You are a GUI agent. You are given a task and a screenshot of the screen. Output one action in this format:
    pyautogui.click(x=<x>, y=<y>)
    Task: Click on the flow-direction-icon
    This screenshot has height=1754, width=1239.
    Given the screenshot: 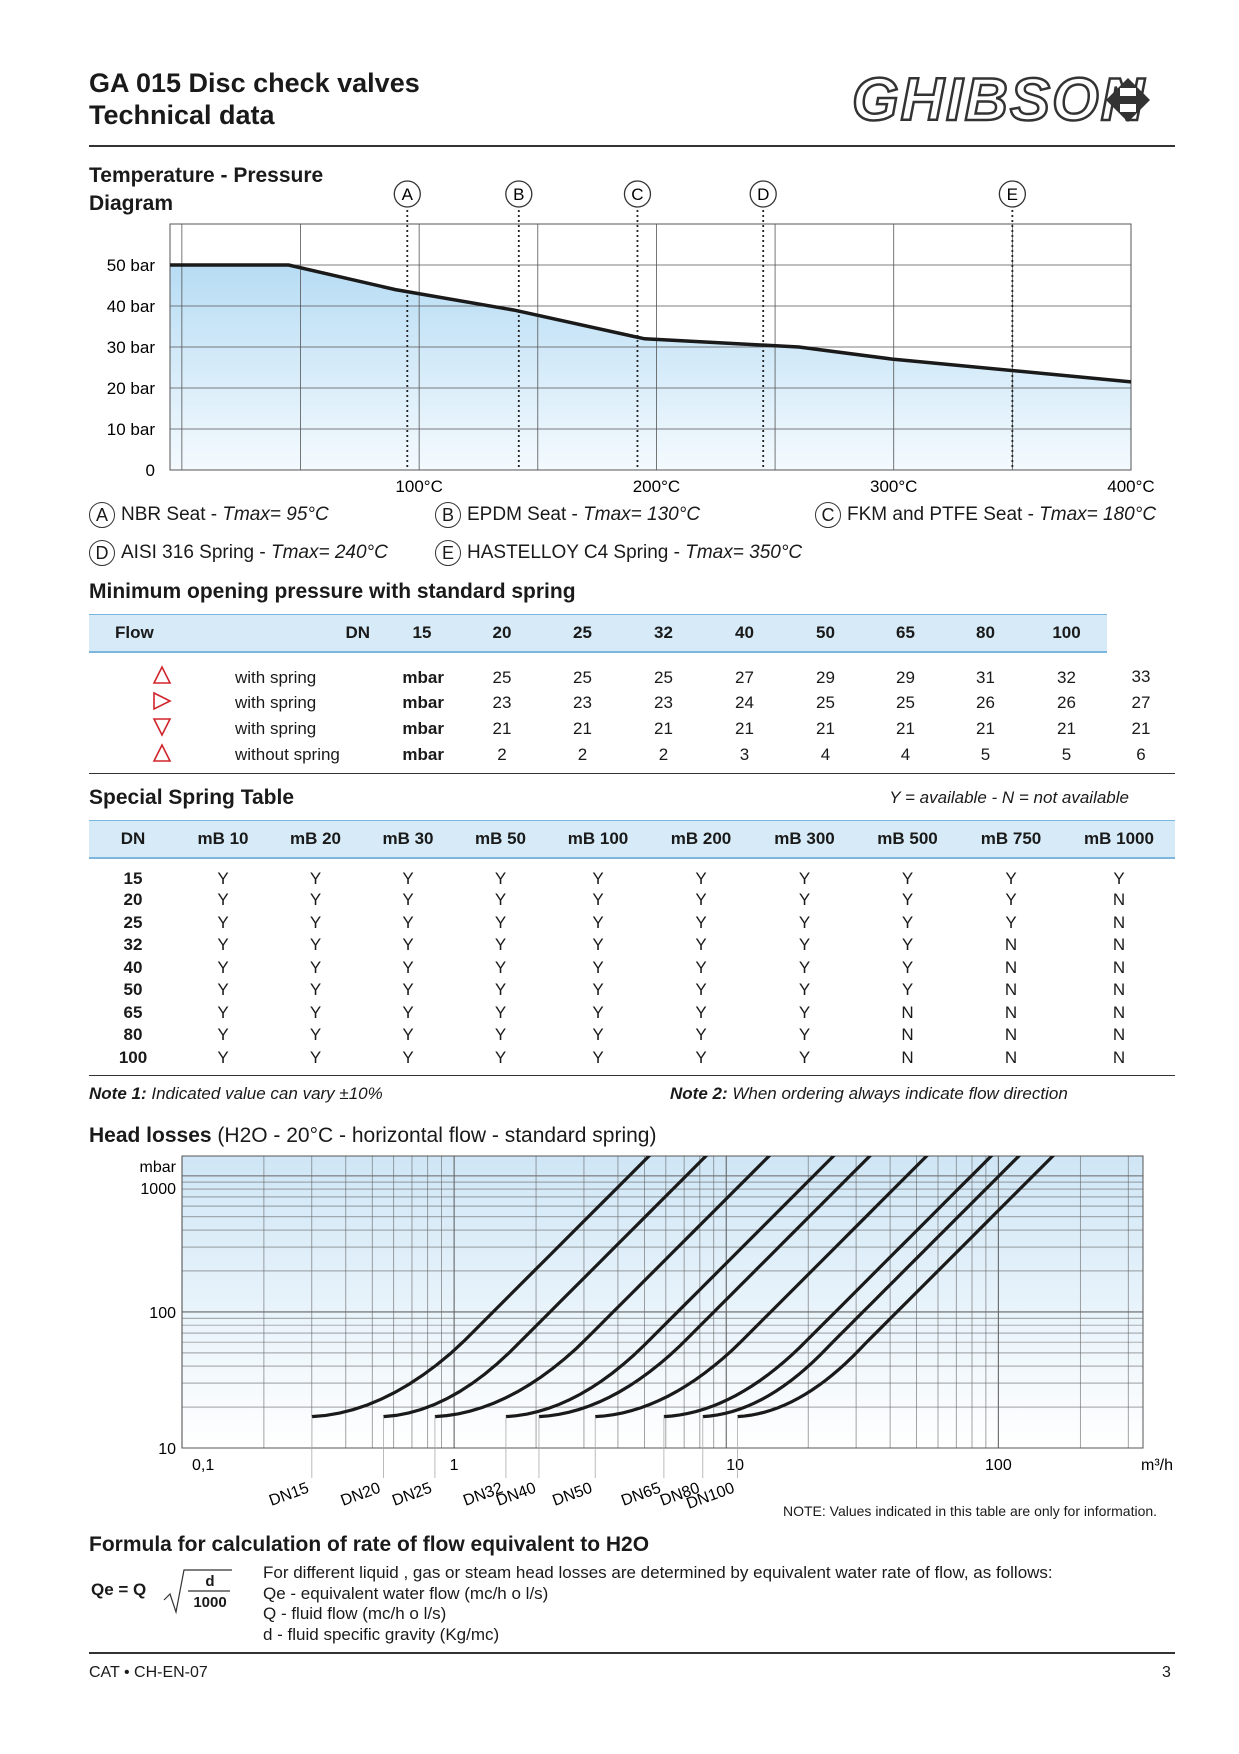 What is the action you would take?
    pyautogui.click(x=162, y=729)
    